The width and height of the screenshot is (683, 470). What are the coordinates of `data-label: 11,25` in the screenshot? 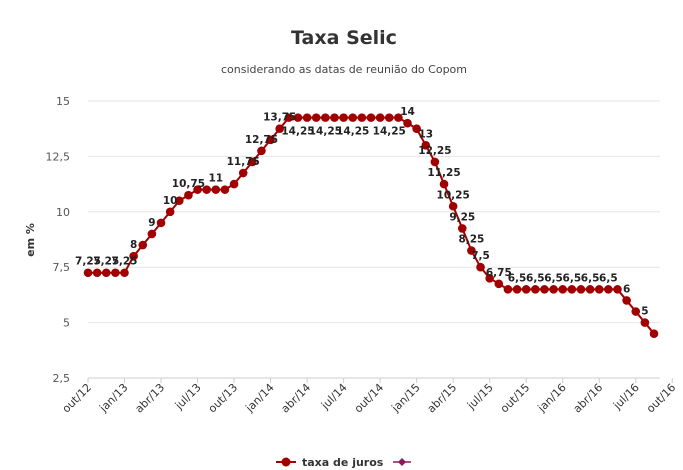 It's located at (443, 173).